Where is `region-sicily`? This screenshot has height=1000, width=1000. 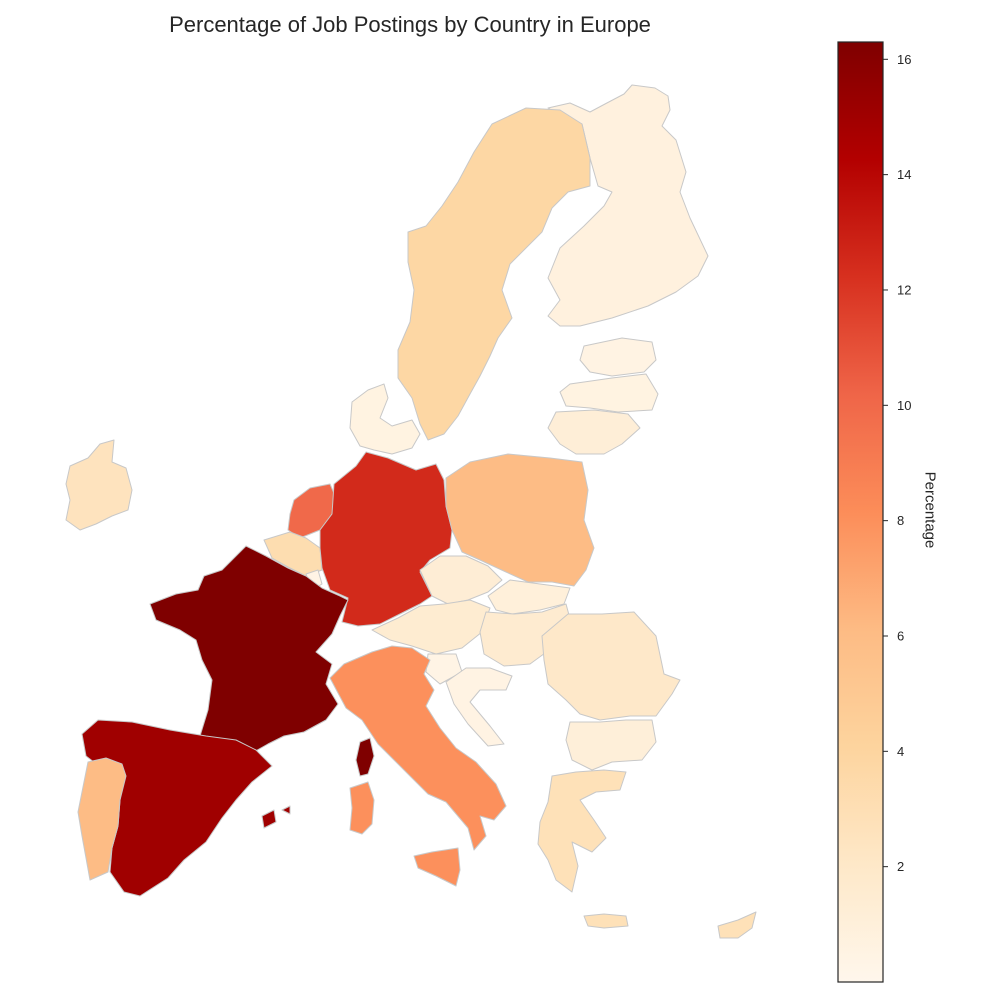
region-sicily is located at coordinates (437, 867).